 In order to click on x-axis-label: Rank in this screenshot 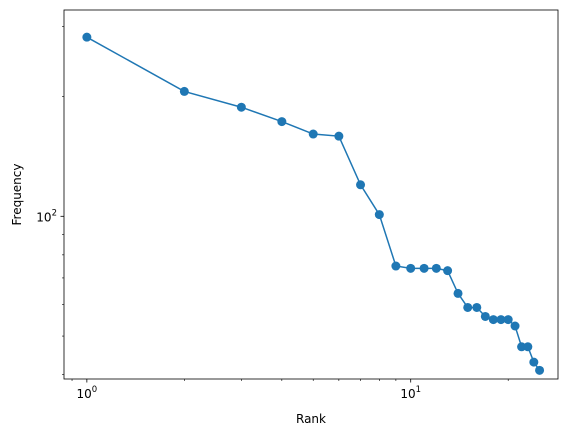, I will do `click(311, 419)`.